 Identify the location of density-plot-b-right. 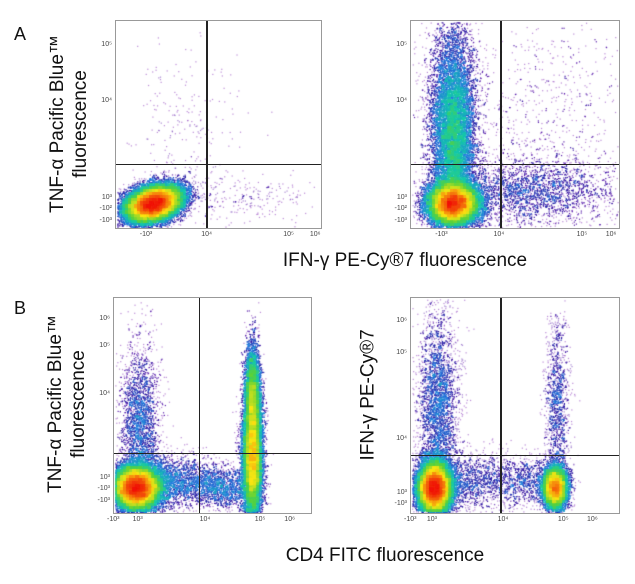
(515, 405).